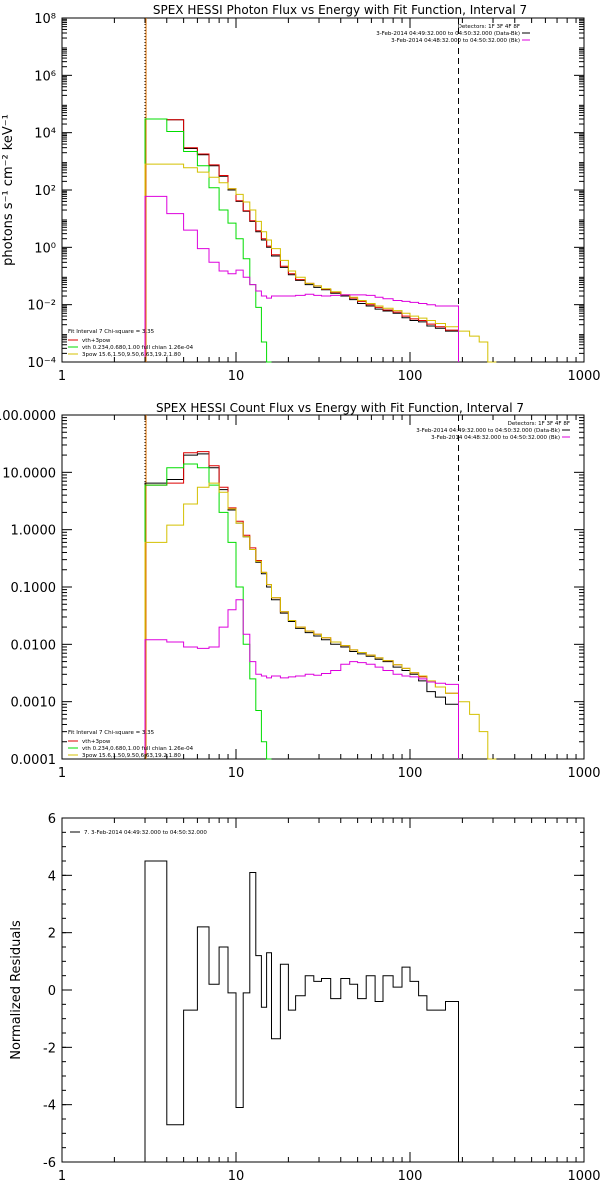 The height and width of the screenshot is (1200, 600). I want to click on y-tick-label: 0, so click(52, 991).